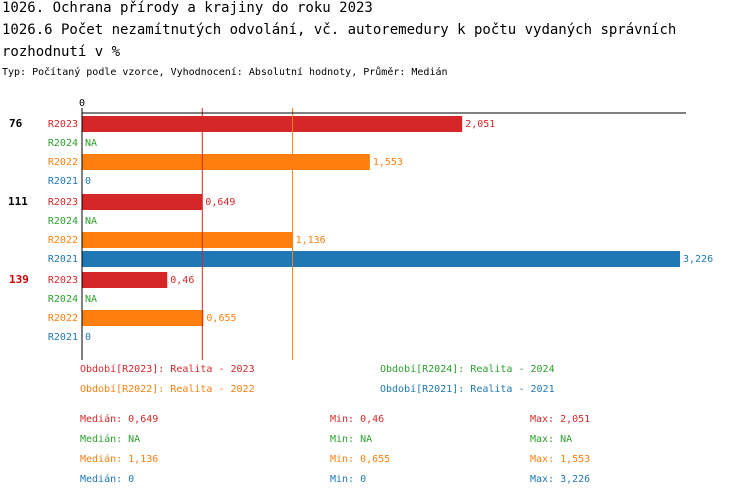 This screenshot has width=750, height=498. I want to click on data-label: 2,051, so click(480, 124).